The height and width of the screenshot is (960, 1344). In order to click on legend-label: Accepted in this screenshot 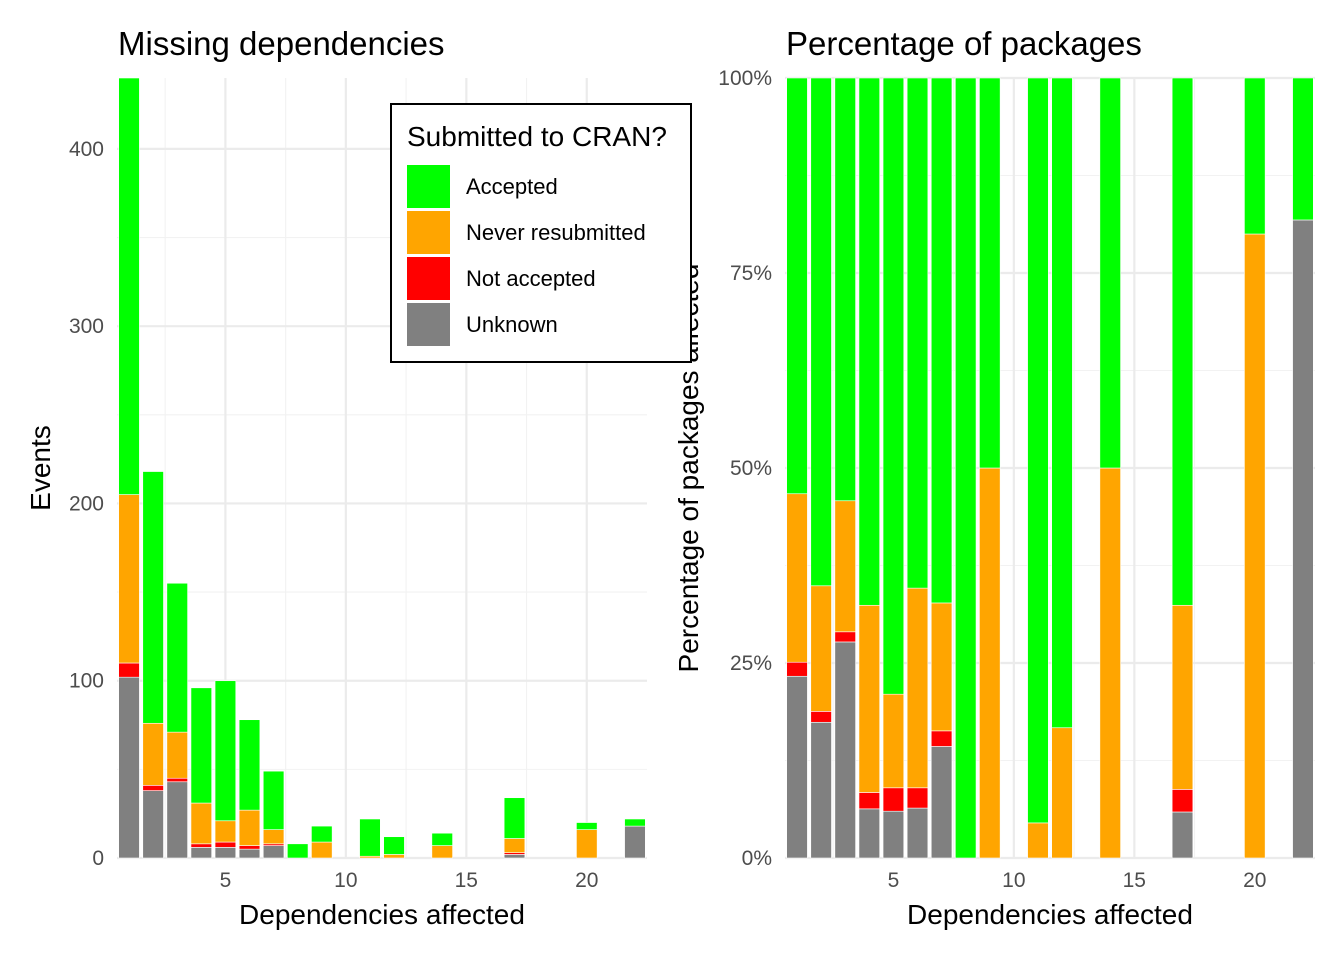, I will do `click(512, 186)`.